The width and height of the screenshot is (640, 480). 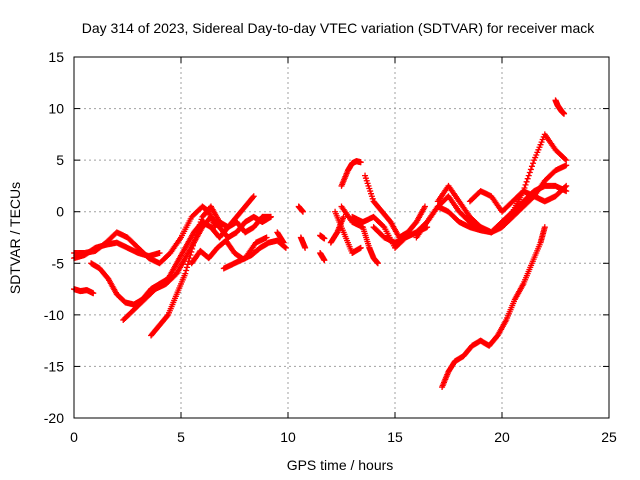 What do you see at coordinates (181, 437) in the screenshot?
I see `x-tick-label: 5` at bounding box center [181, 437].